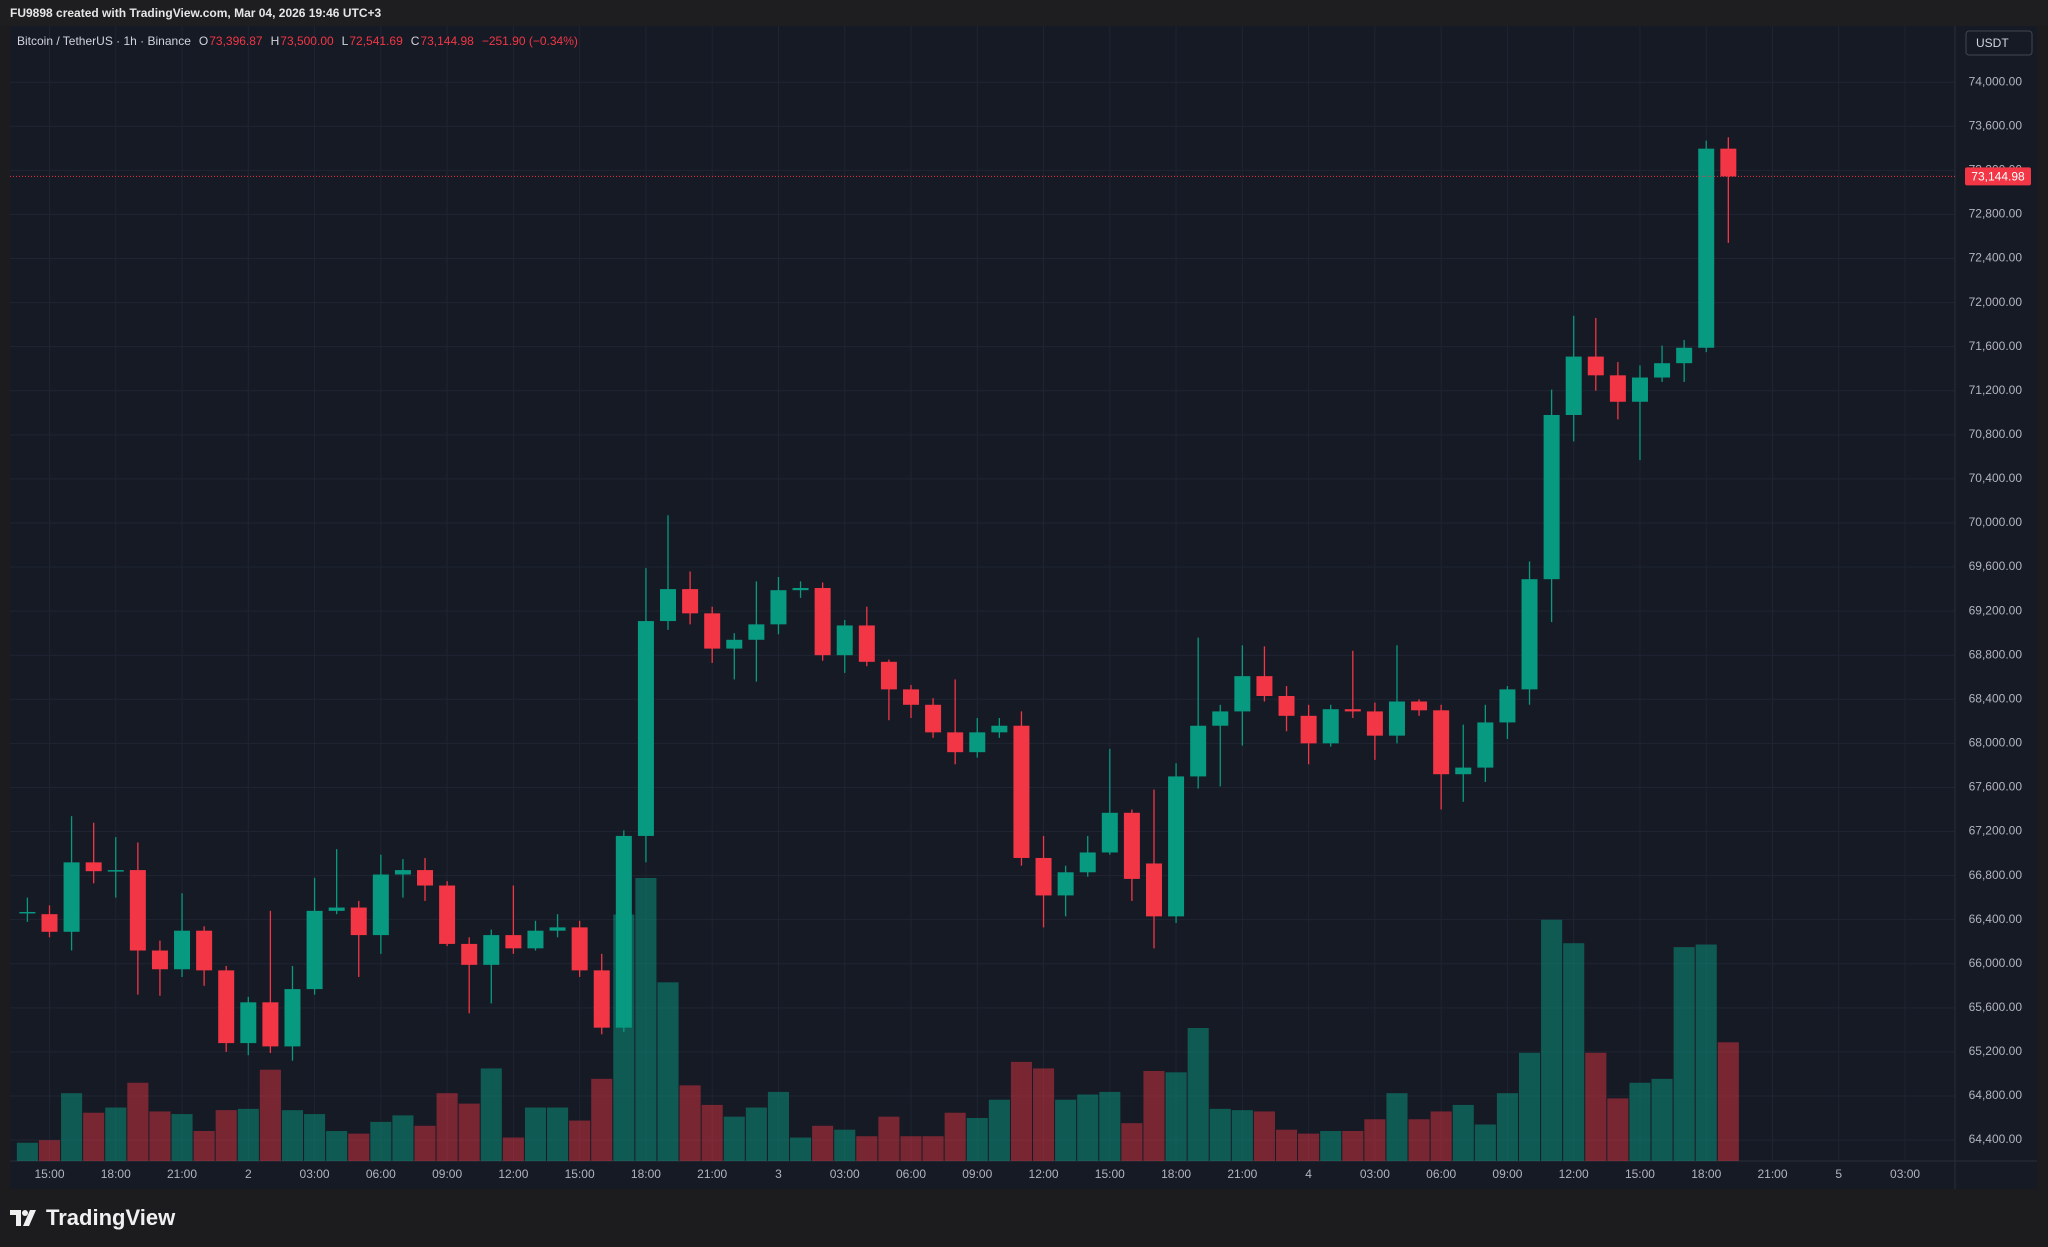 This screenshot has width=2048, height=1247. Describe the element at coordinates (1996, 875) in the screenshot. I see `y-tick-label: 66,800.00` at that location.